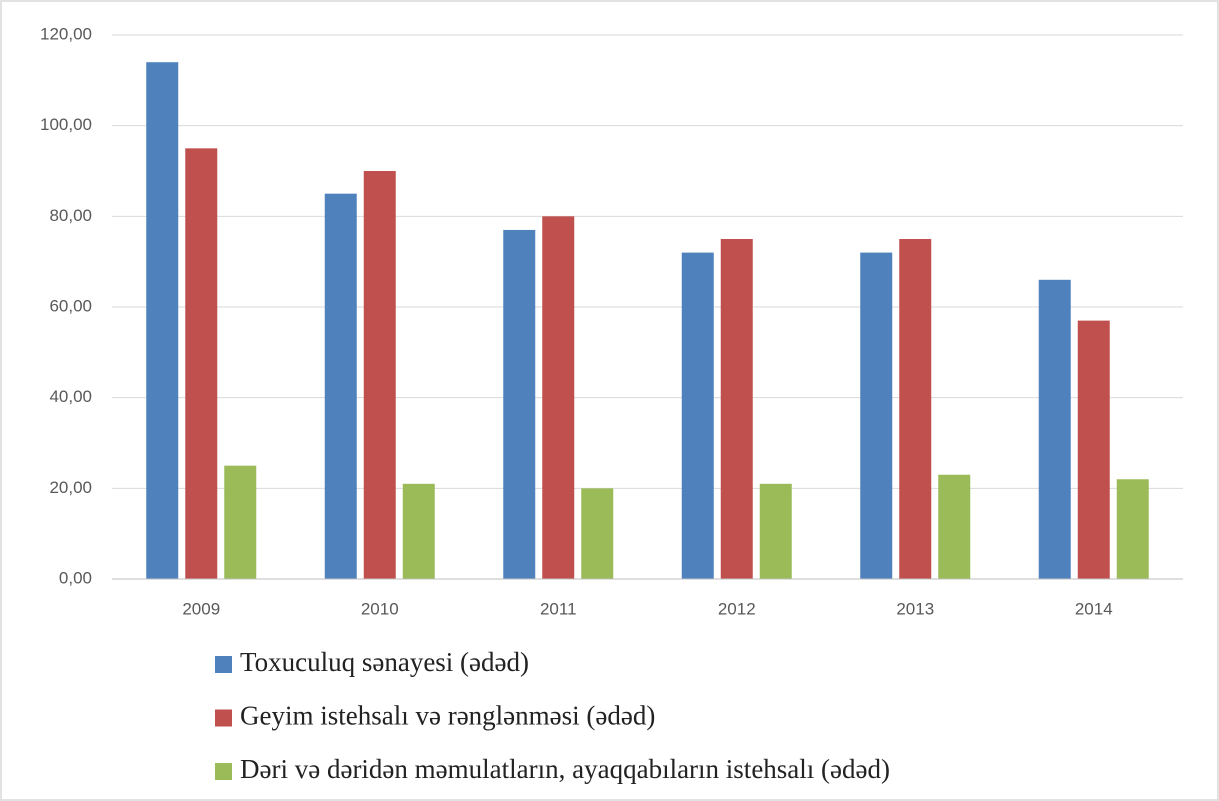  Describe the element at coordinates (70, 215) in the screenshot. I see `y-tick-label: 80,00` at that location.